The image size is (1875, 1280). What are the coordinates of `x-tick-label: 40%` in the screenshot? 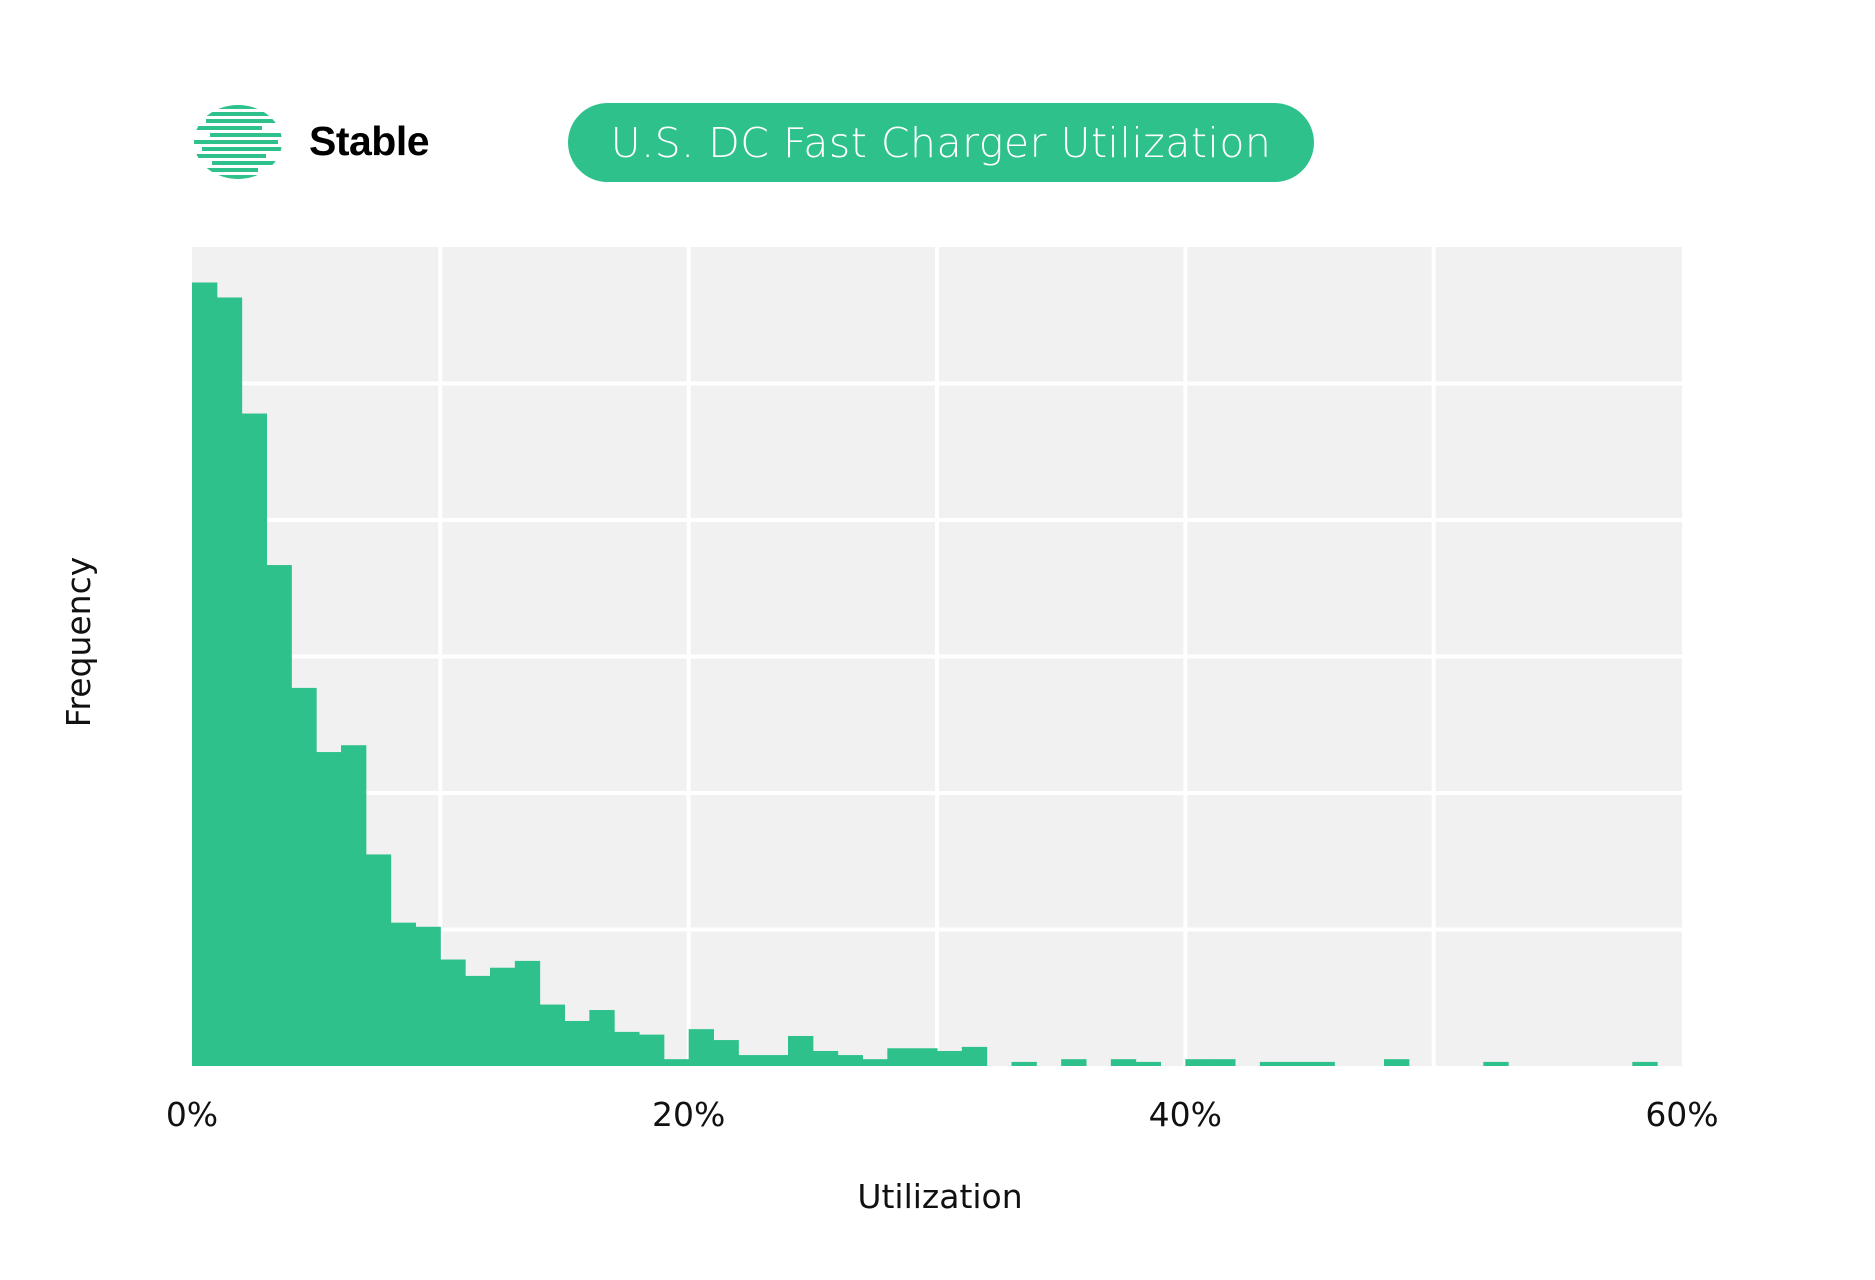 It's located at (1185, 1114).